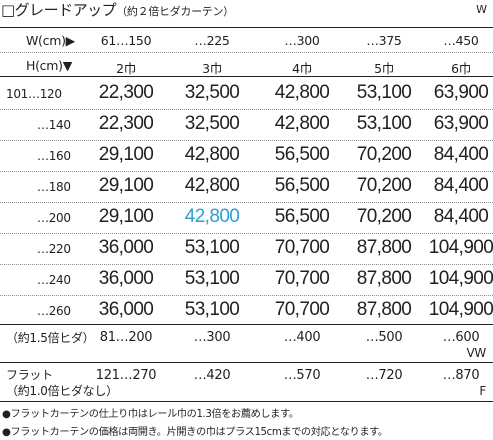 The height and width of the screenshot is (440, 493). I want to click on fold15-range: …600, so click(461, 337).